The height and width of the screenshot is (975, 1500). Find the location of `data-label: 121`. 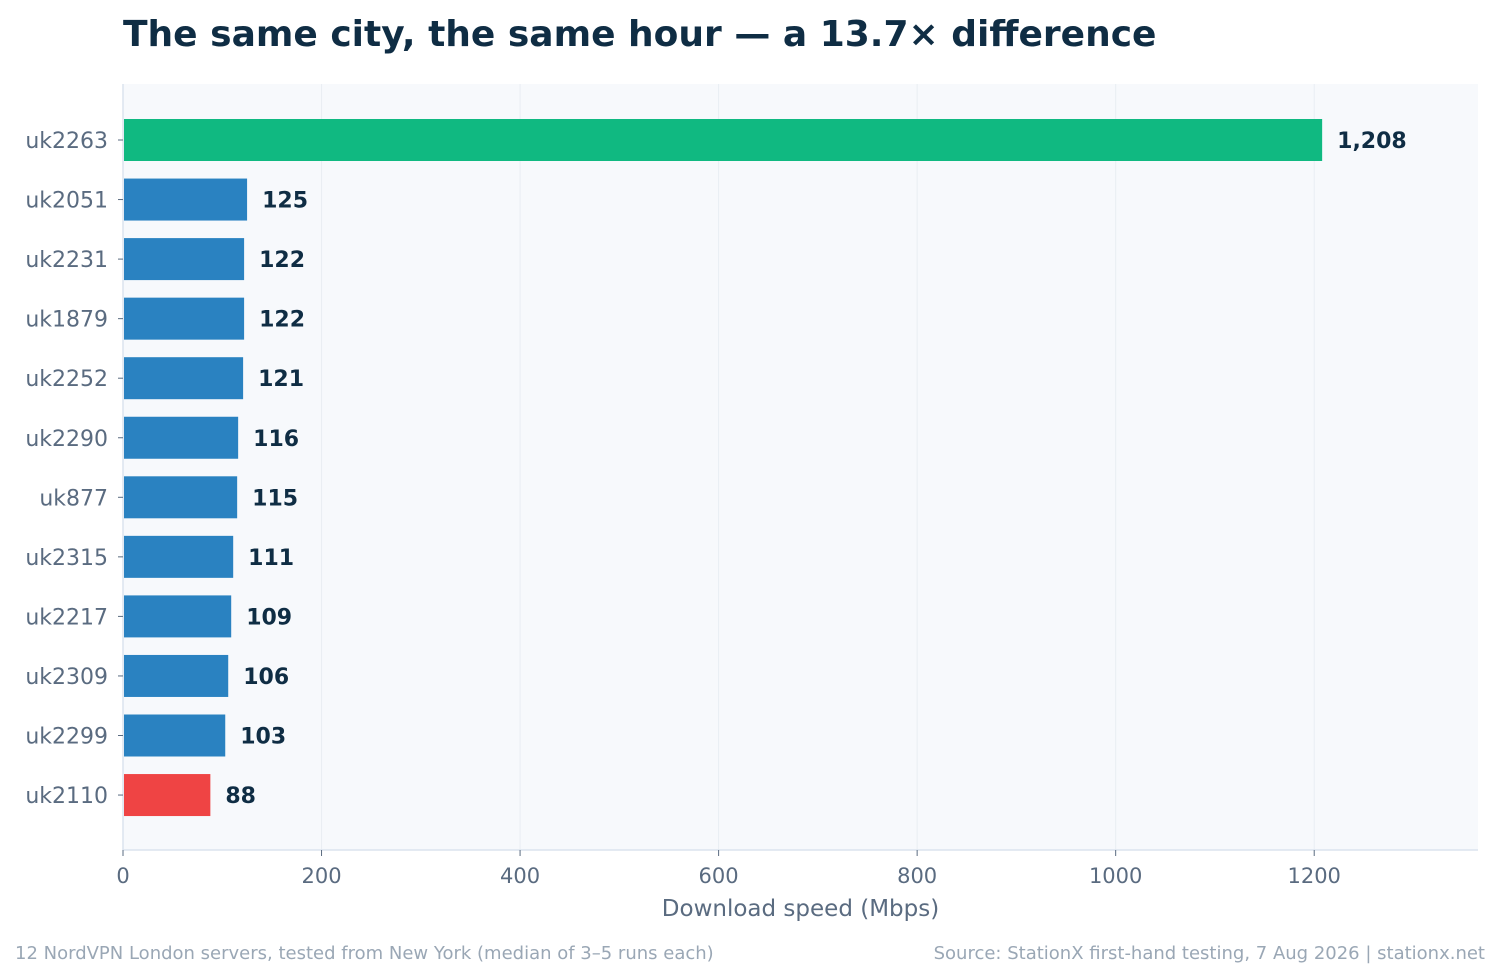

data-label: 121 is located at coordinates (281, 379).